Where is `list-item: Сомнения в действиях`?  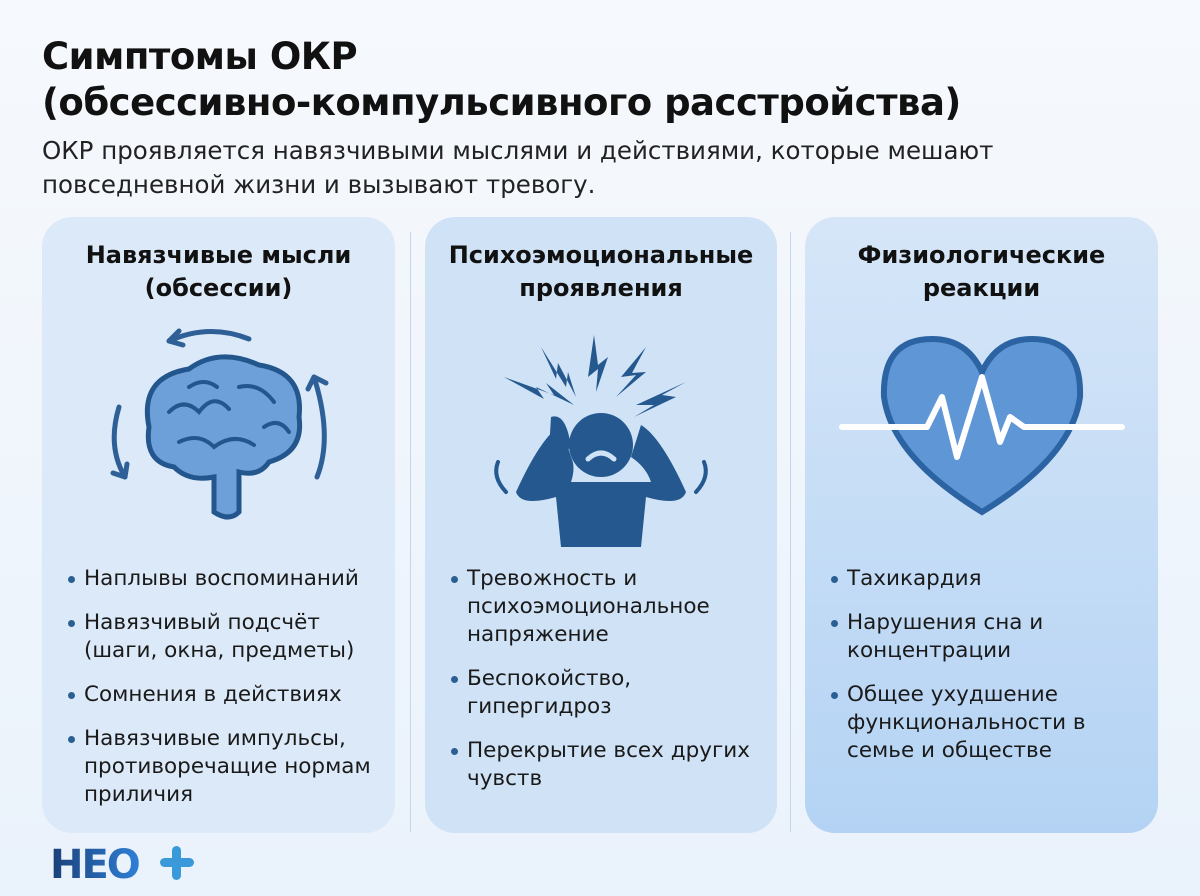
list-item: Сомнения в действиях is located at coordinates (226, 695).